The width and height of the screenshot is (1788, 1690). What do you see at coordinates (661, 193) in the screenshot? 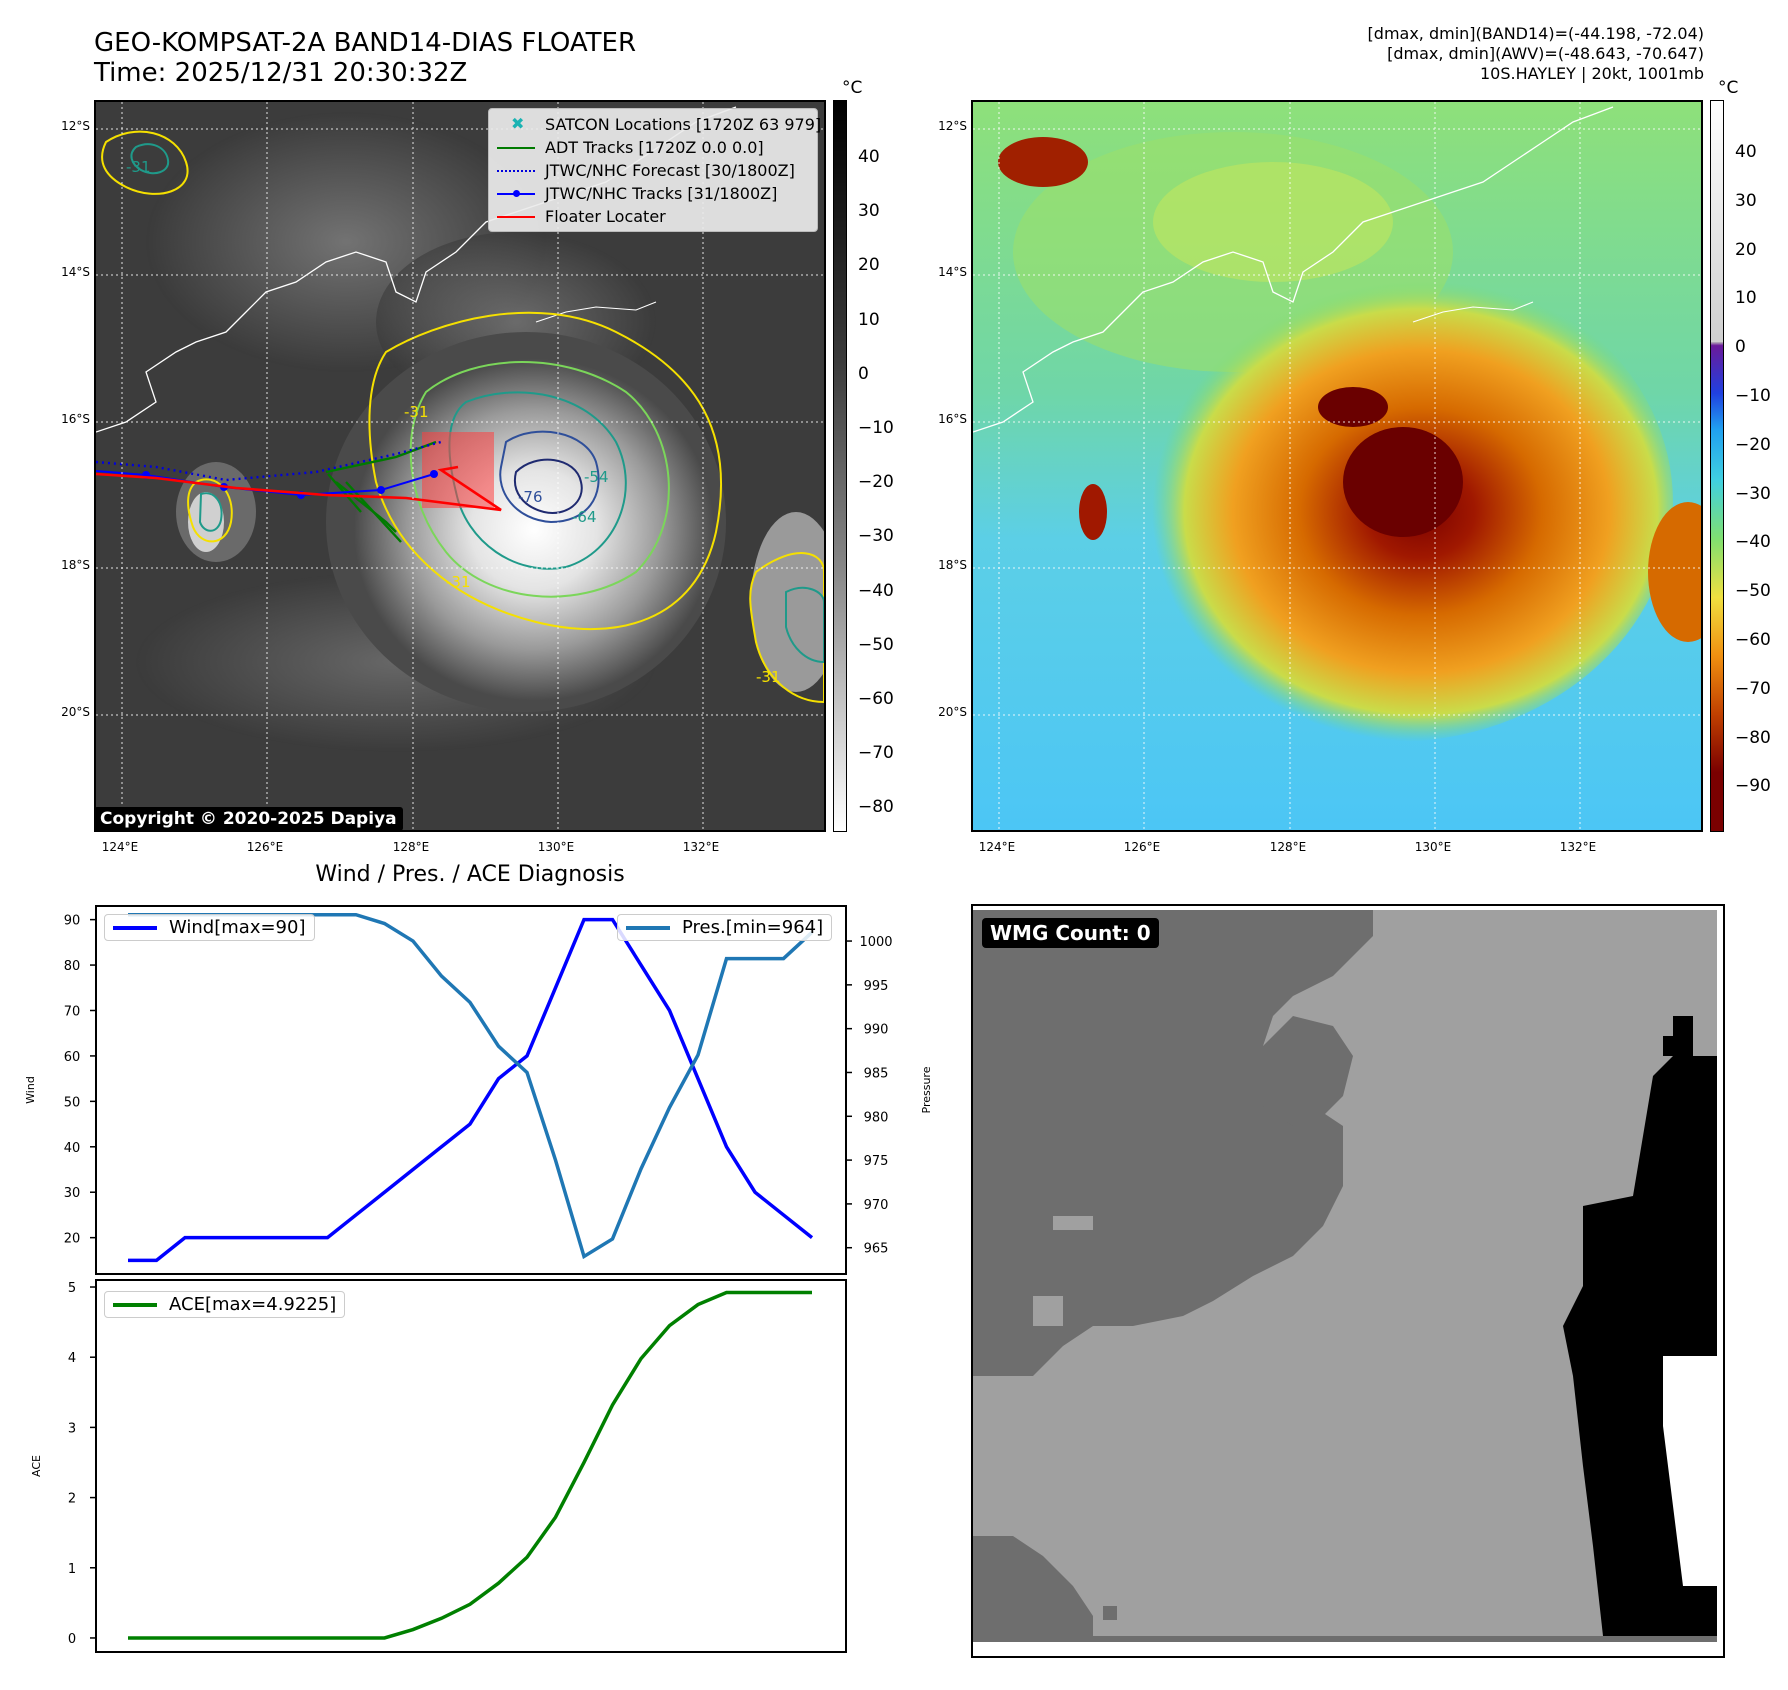
I see `legend-label: JTWC/NHC Tracks [31/1800Z]` at bounding box center [661, 193].